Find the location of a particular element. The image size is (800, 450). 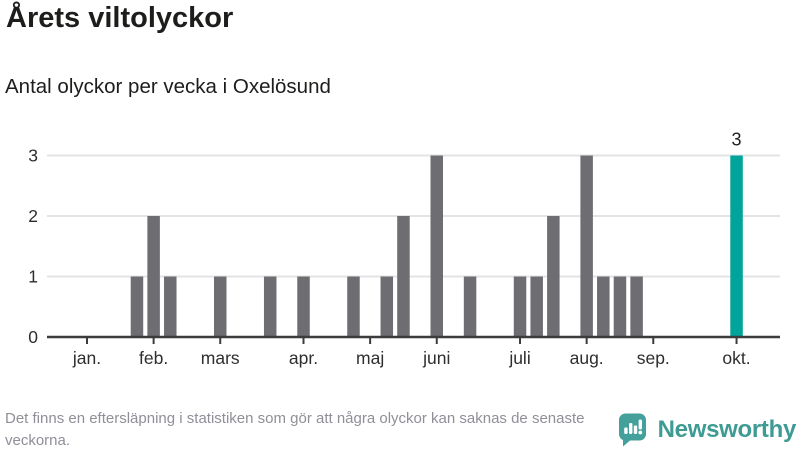

x-axis-label-okt.: okt. is located at coordinates (736, 358).